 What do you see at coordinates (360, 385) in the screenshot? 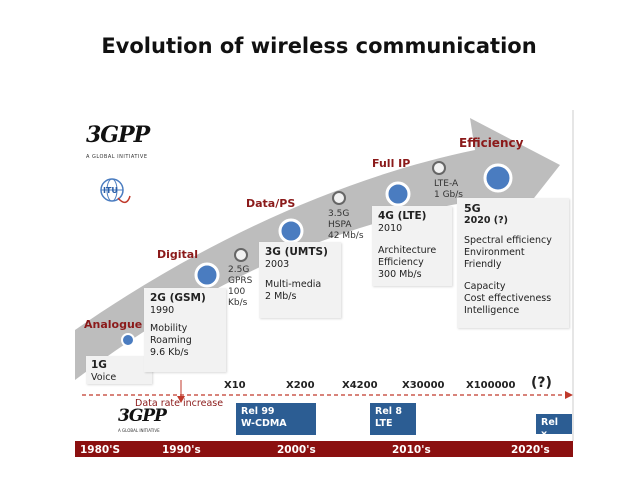
I see `multiplier-x4200: X4200` at bounding box center [360, 385].